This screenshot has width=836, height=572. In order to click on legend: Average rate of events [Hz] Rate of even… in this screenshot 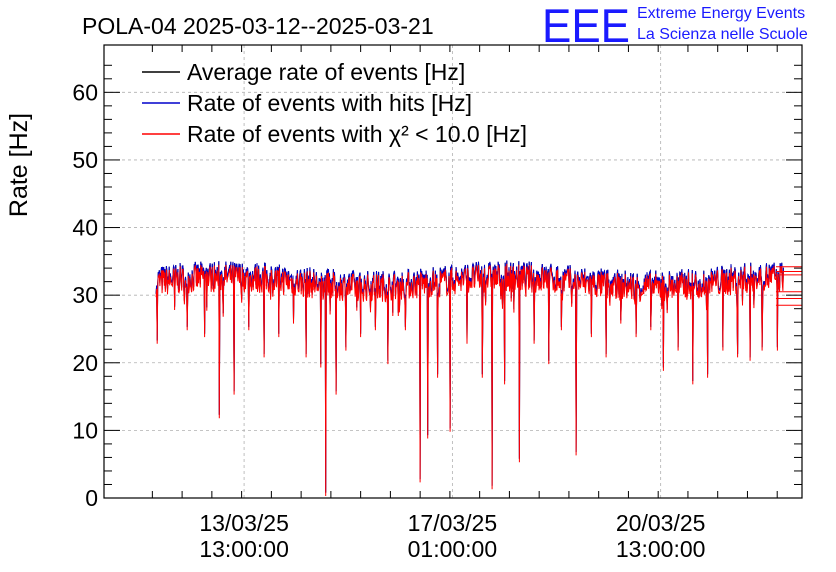, I will do `click(334, 103)`.